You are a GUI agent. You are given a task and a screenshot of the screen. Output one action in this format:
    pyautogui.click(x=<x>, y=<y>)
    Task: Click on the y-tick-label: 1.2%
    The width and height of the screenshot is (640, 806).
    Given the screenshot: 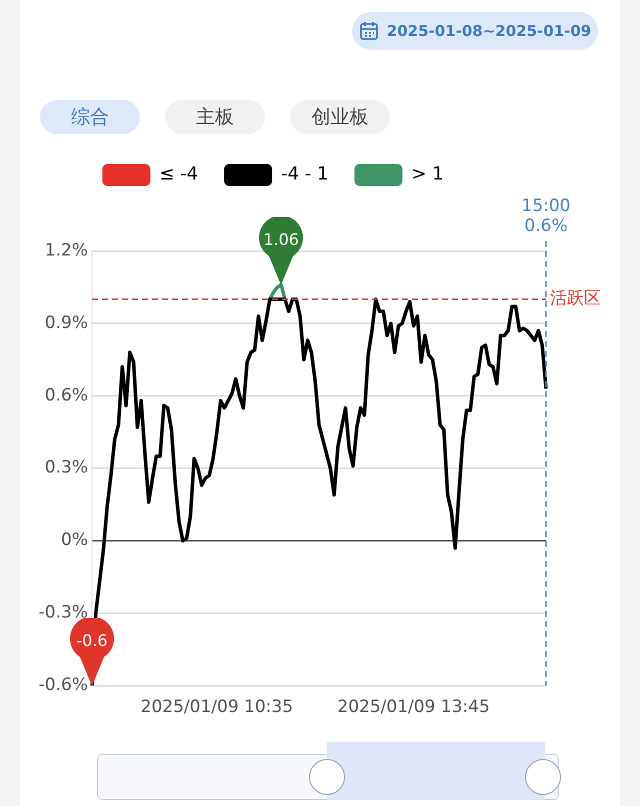 What is the action you would take?
    pyautogui.click(x=66, y=250)
    